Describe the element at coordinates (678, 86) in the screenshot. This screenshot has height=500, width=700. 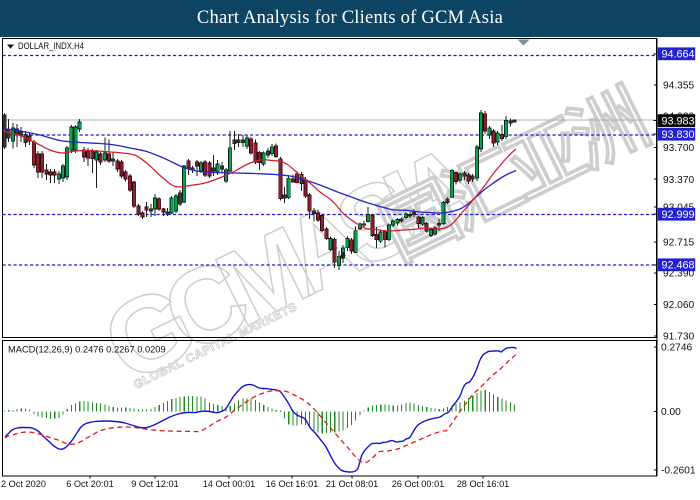
I see `svg-text: 94.355` at that location.